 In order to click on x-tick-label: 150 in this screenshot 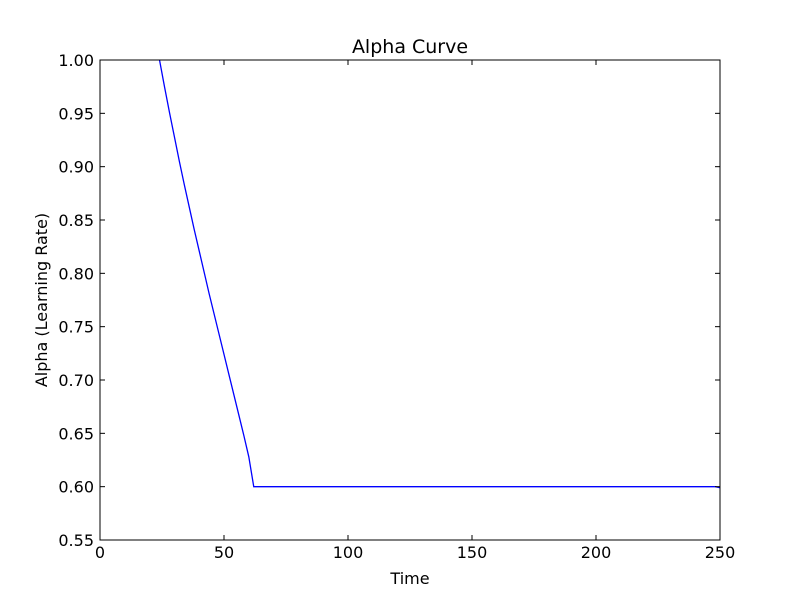, I will do `click(472, 552)`.